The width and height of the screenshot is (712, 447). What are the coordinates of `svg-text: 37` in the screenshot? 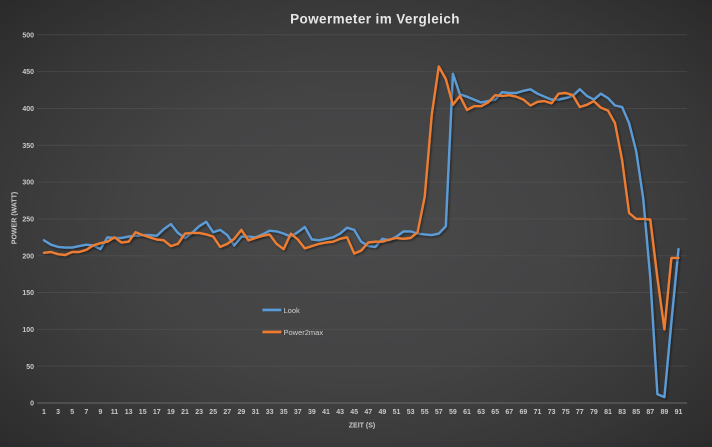 It's located at (298, 412).